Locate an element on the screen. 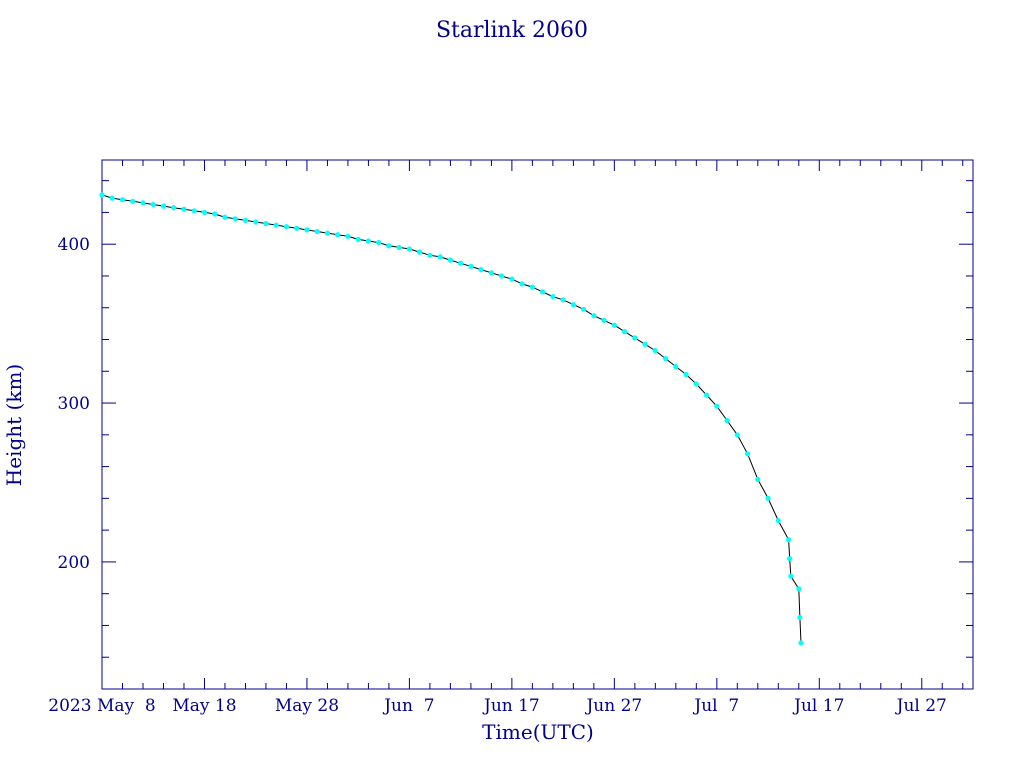  y-tick-labels: 200 300 400 is located at coordinates (74, 404).